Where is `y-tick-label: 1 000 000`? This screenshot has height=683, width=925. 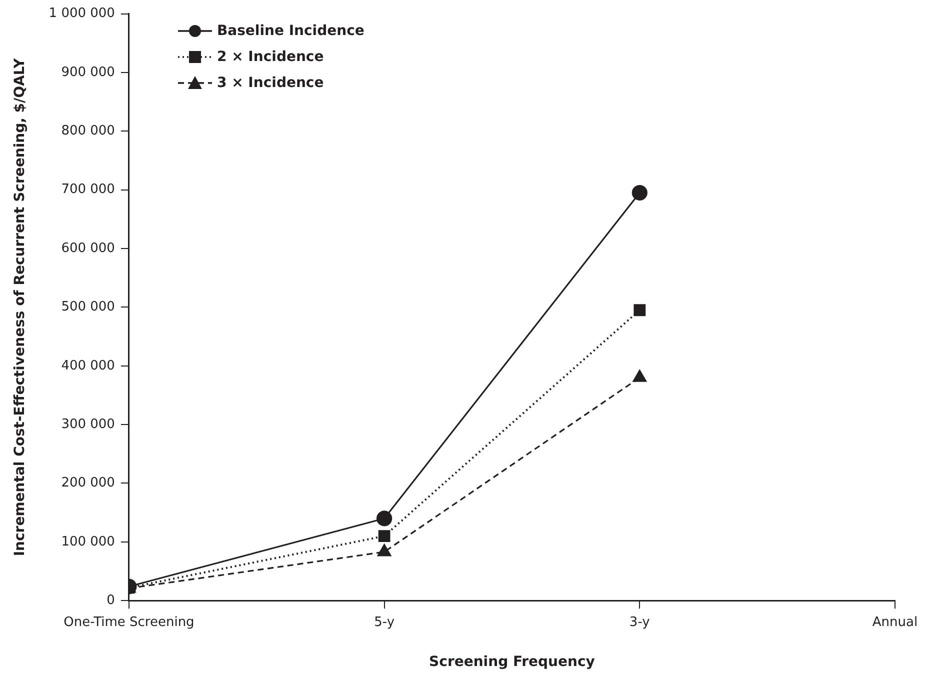
y-tick-label: 1 000 000 is located at coordinates (81, 14).